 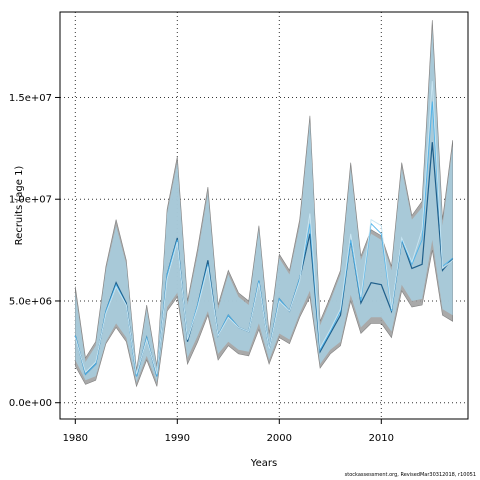 I want to click on x-tick-label: 2000, so click(x=279, y=438).